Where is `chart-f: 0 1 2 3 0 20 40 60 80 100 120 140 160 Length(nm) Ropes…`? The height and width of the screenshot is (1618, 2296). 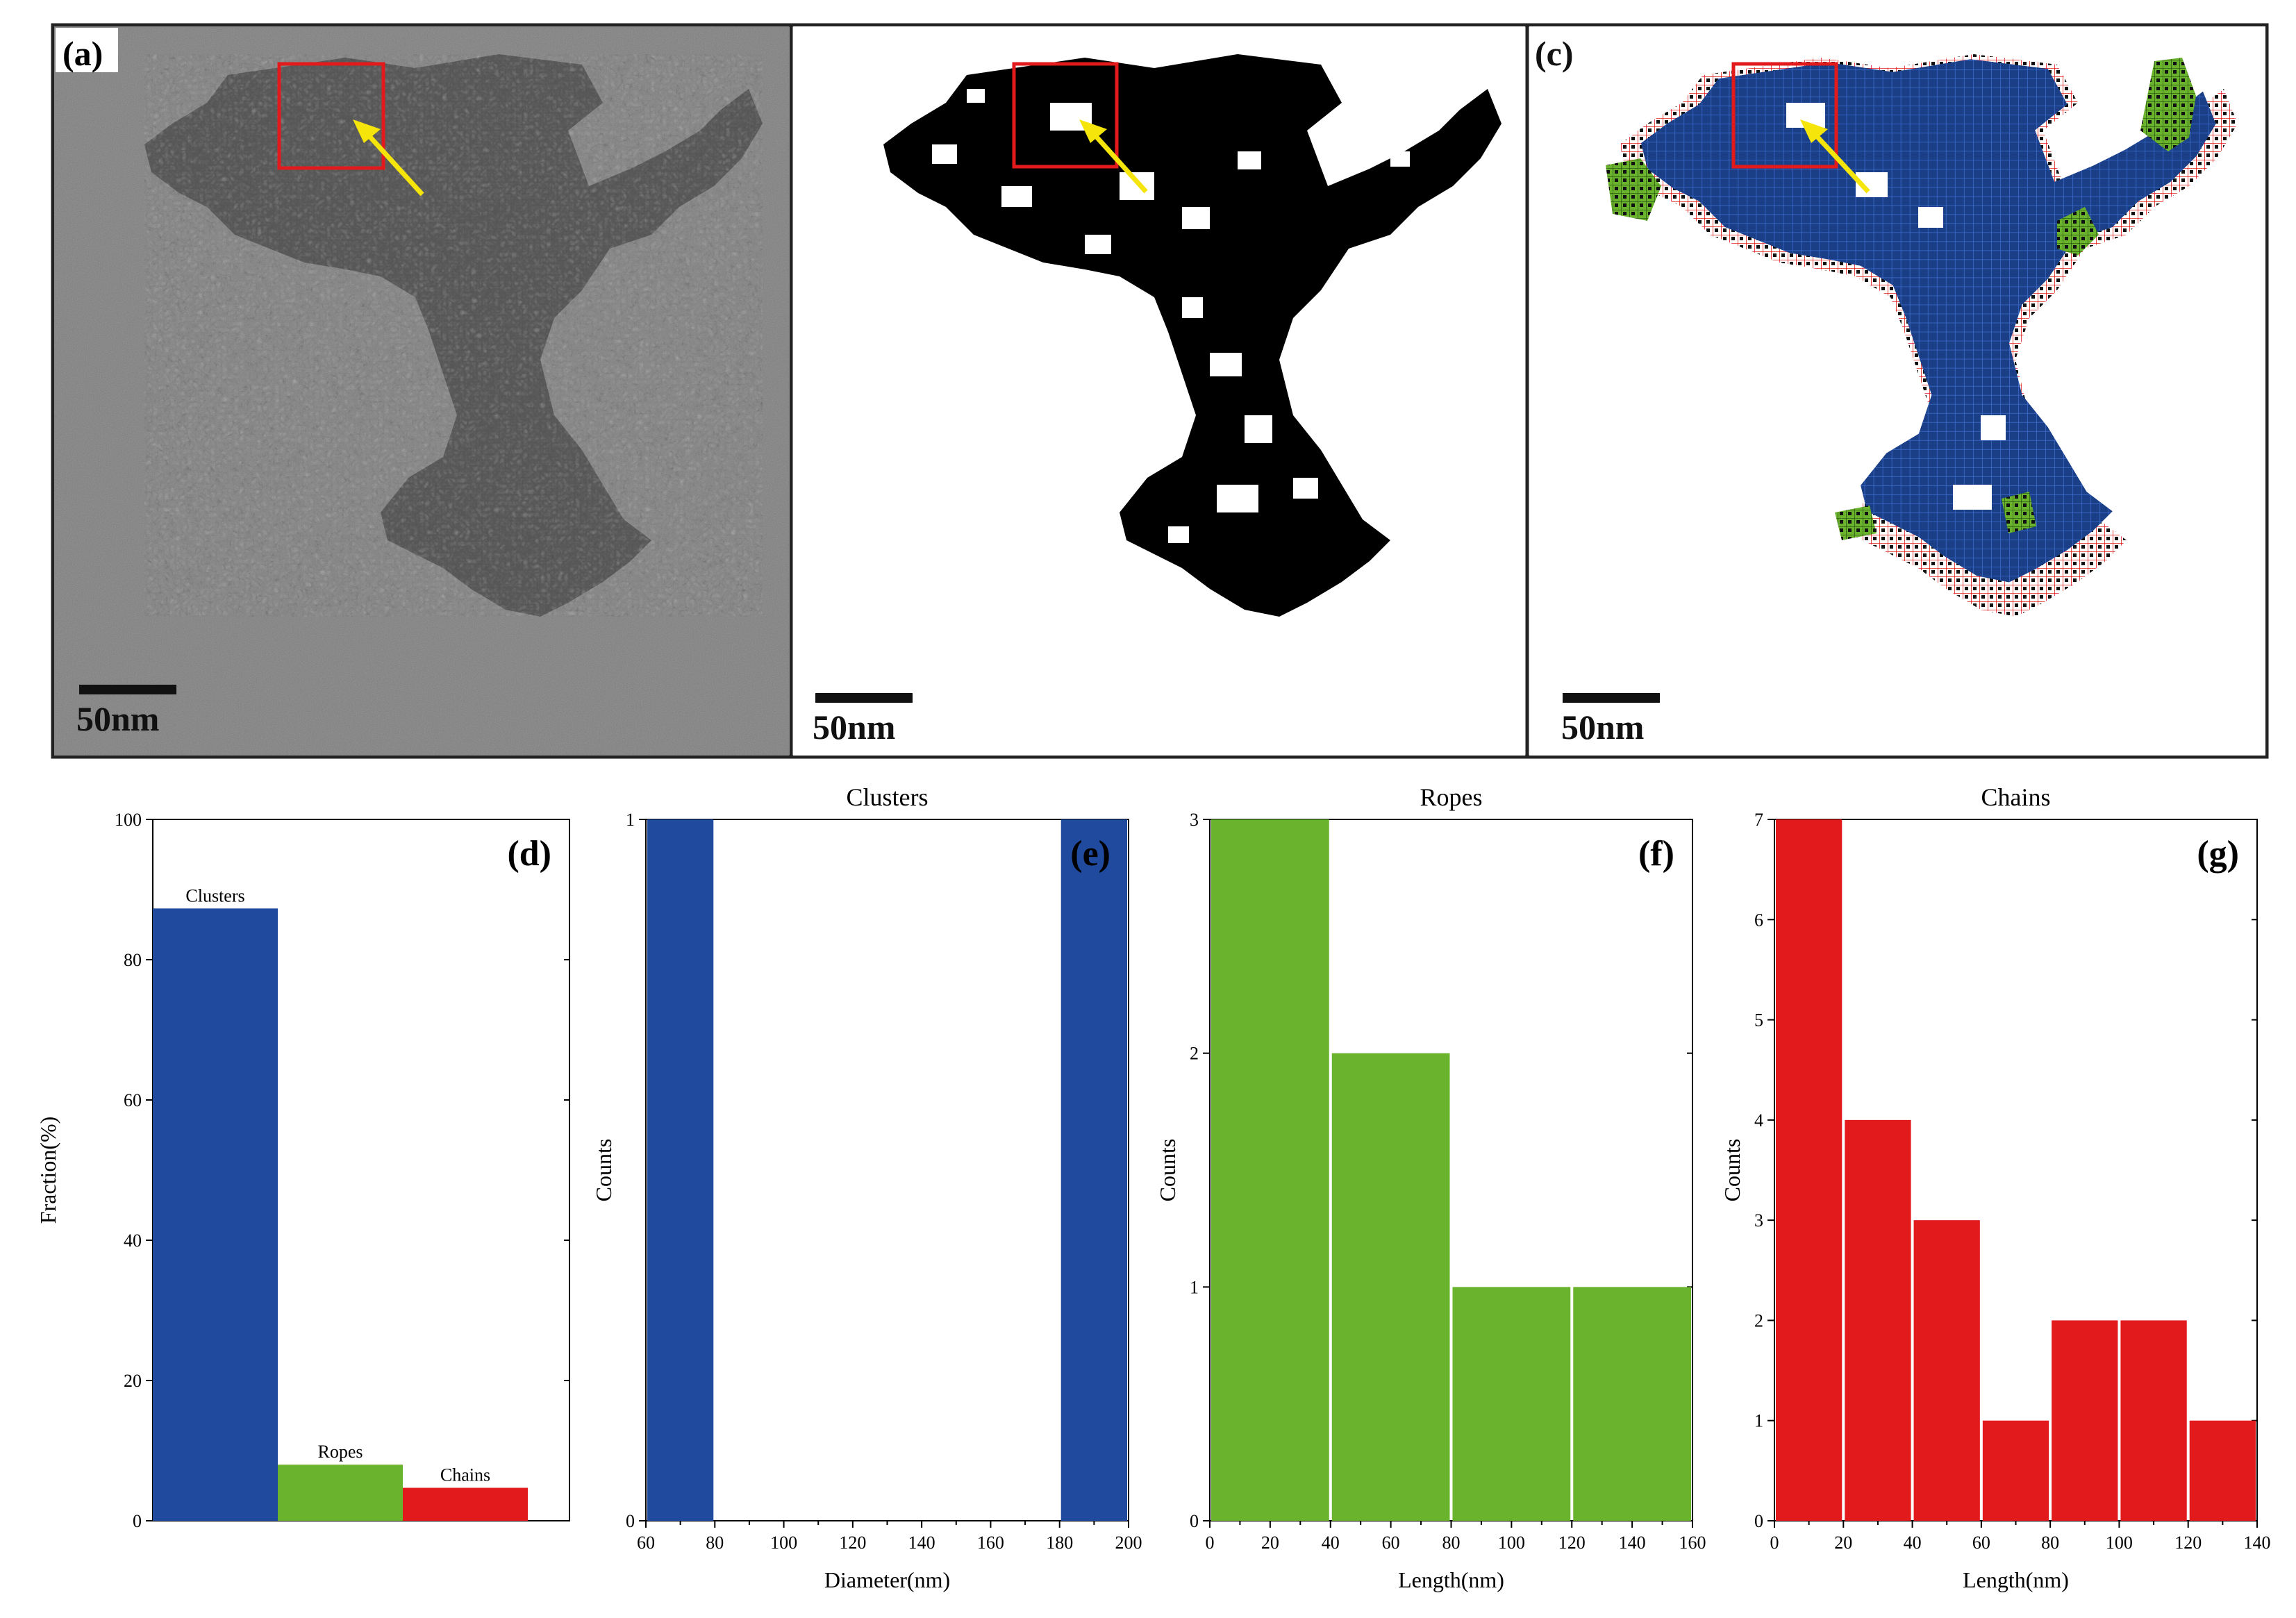
chart-f: 0 1 2 3 0 20 40 60 80 100 120 140 160 Length(nm) Ropes… is located at coordinates (1431, 1187).